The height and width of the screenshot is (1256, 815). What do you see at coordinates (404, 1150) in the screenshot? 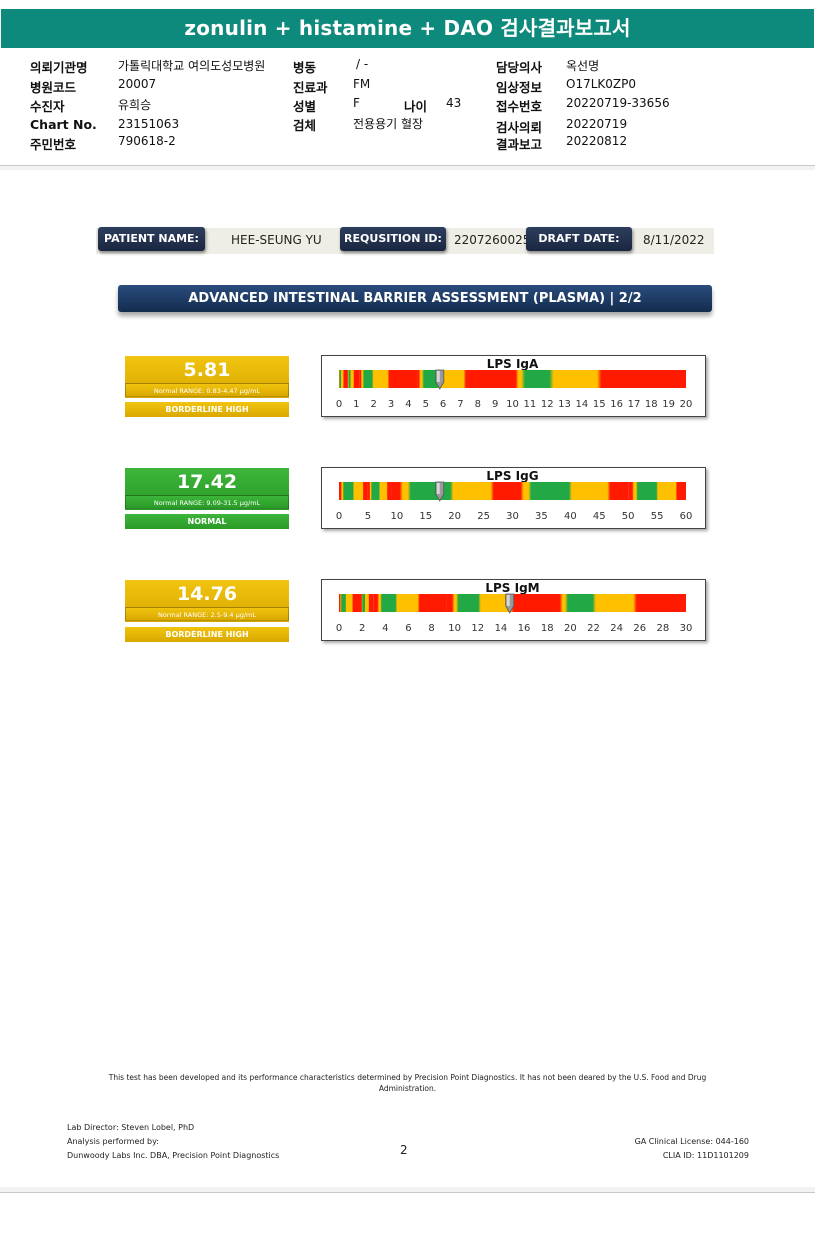
I see `page-number: 2` at bounding box center [404, 1150].